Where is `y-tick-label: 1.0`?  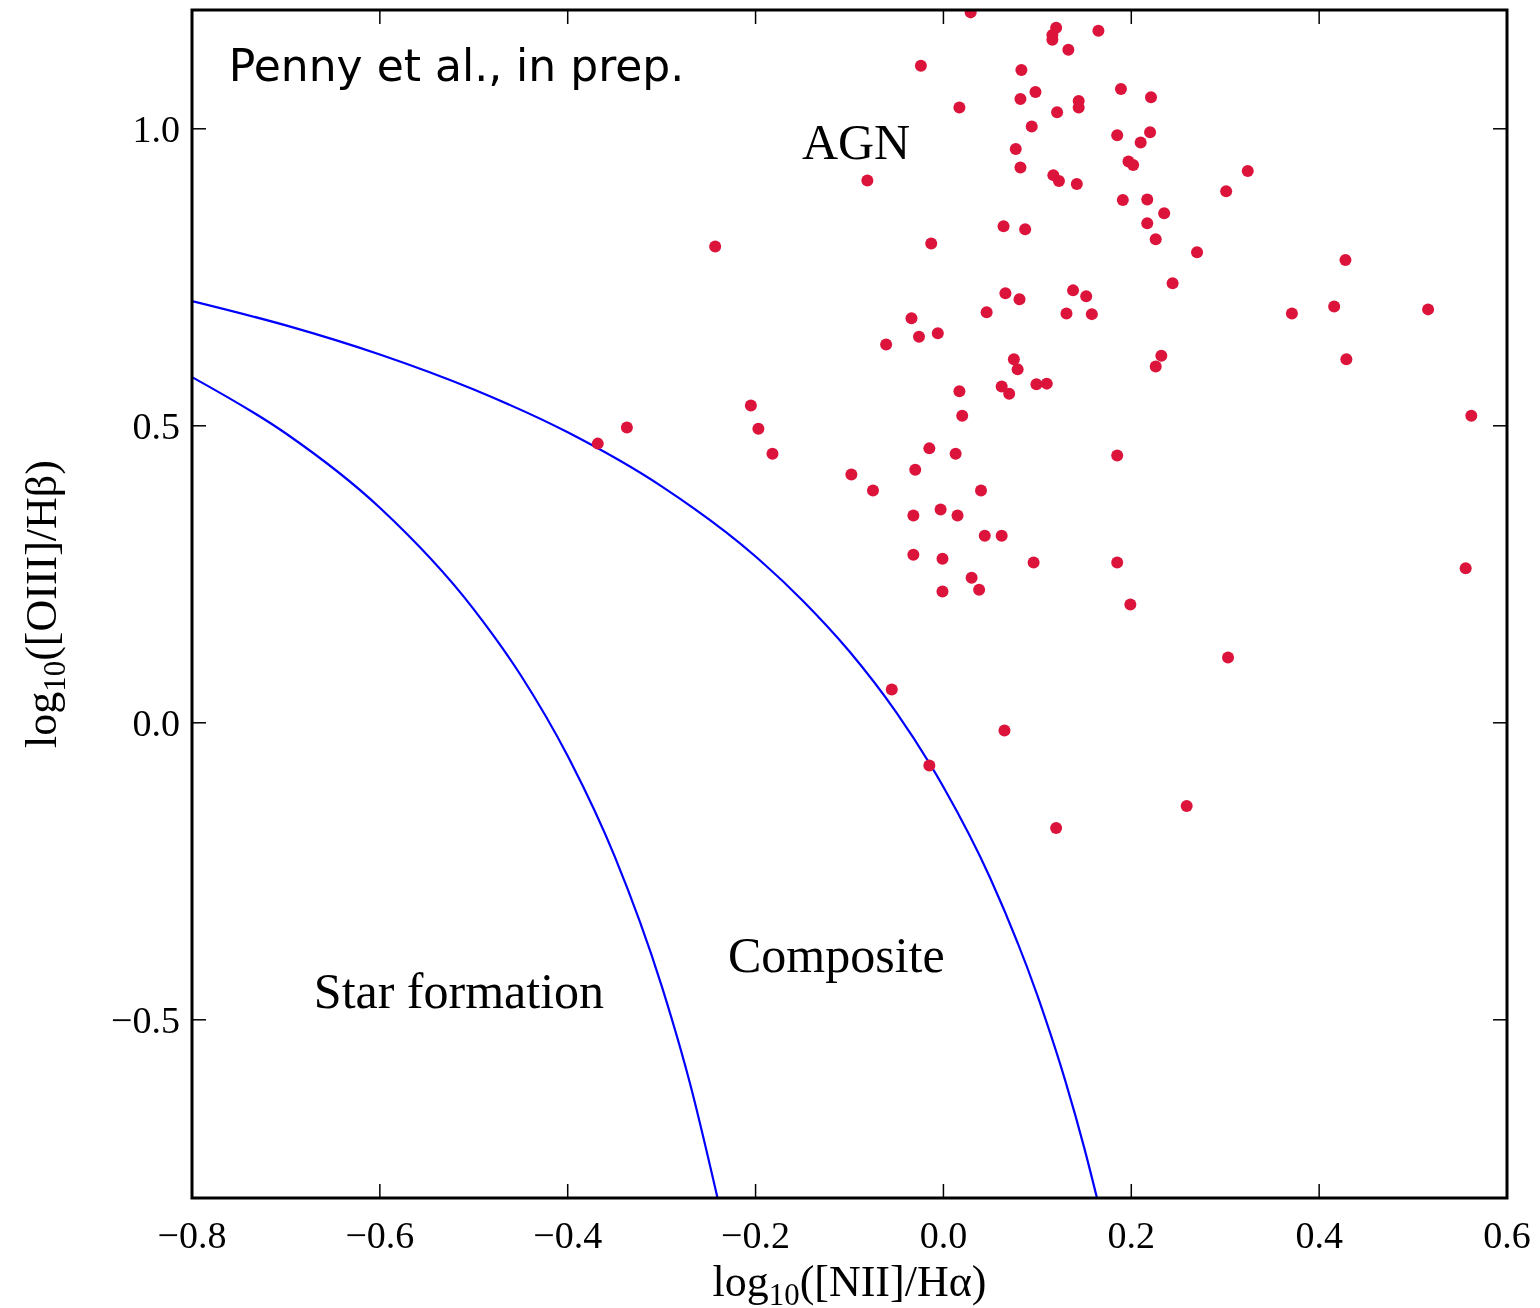 y-tick-label: 1.0 is located at coordinates (156, 129).